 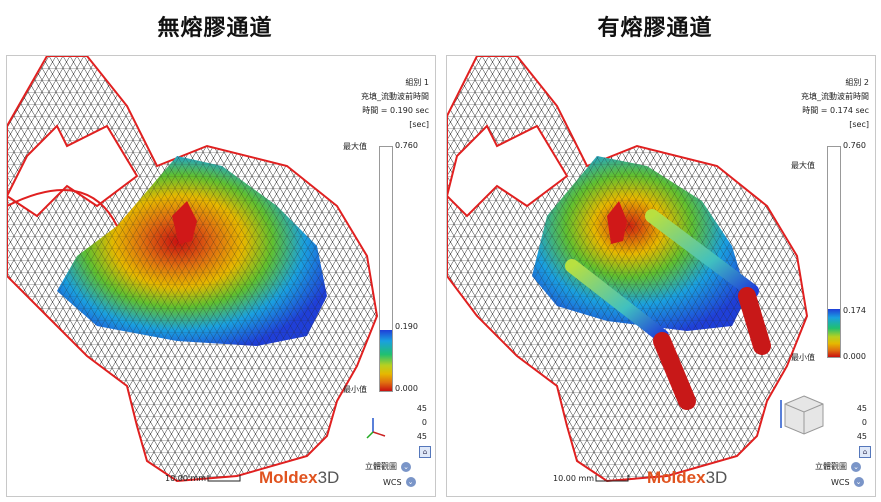 I want to click on right-coord-menu-label: WCS, so click(x=840, y=482).